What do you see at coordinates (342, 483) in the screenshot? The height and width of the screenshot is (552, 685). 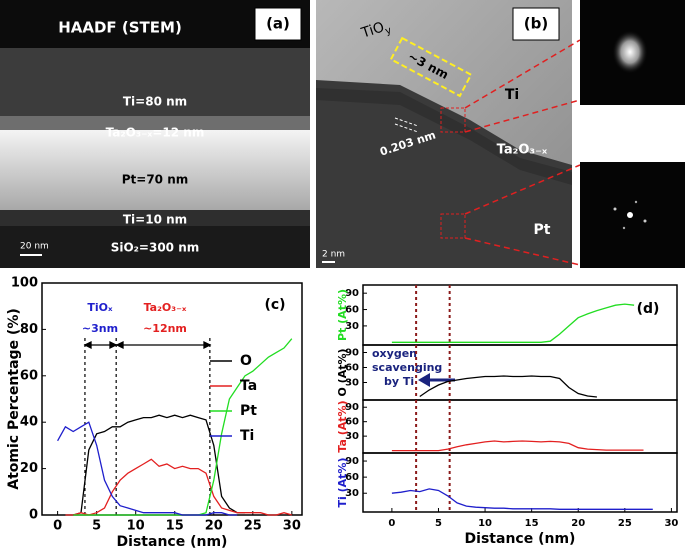 I see `y-axis-label: Ti (At%)` at bounding box center [342, 483].